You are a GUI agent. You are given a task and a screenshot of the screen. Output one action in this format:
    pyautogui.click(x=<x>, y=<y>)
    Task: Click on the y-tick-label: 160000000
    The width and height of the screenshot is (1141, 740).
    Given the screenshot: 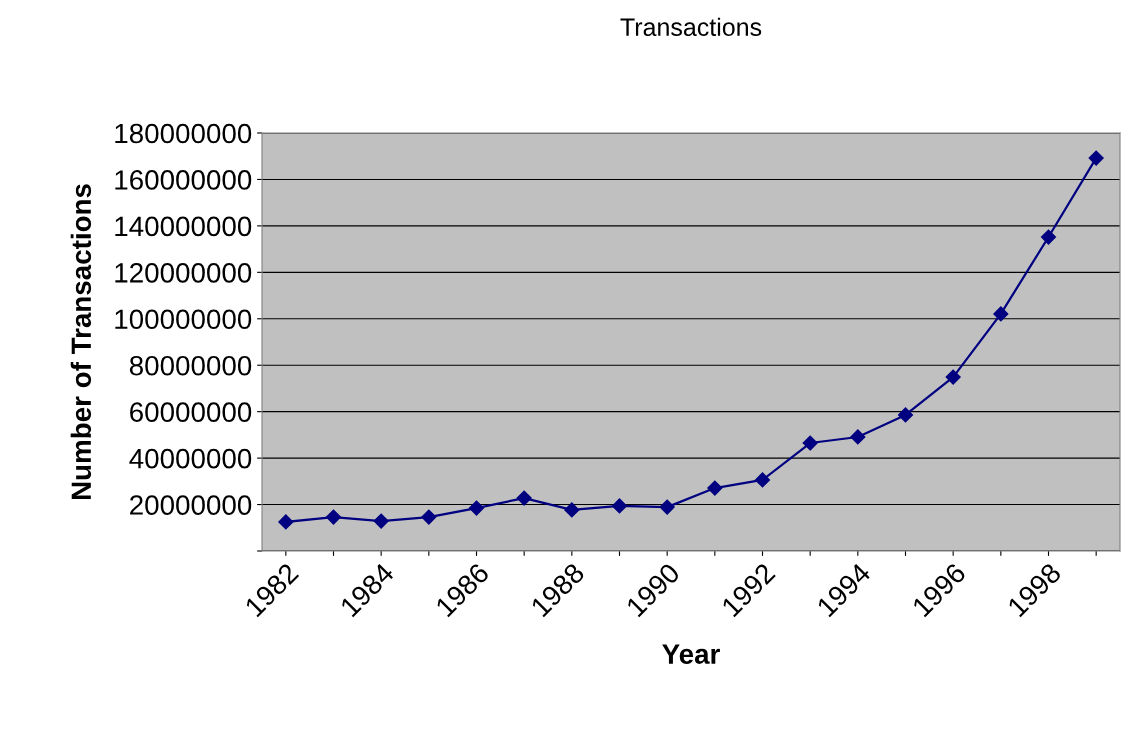 What is the action you would take?
    pyautogui.click(x=183, y=180)
    